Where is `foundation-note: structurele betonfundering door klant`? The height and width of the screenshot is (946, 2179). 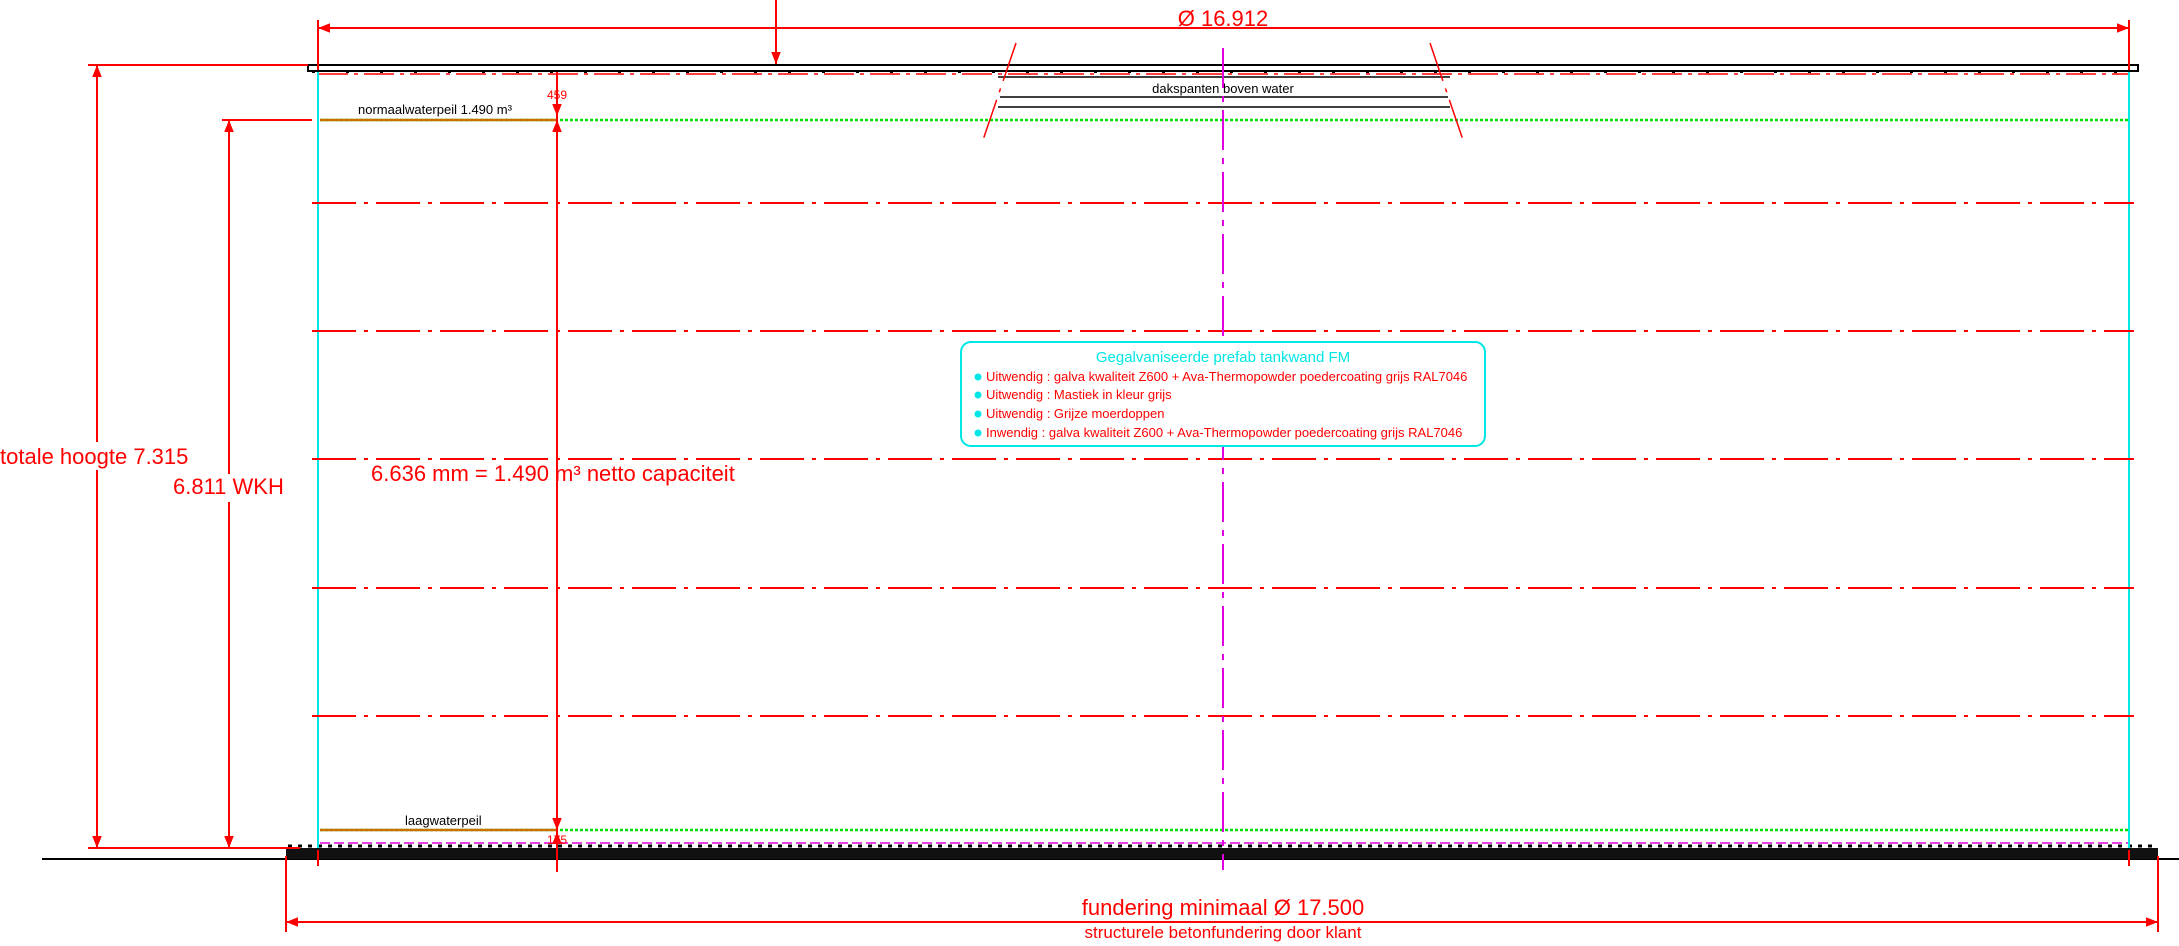 foundation-note: structurele betonfundering door klant is located at coordinates (1223, 932).